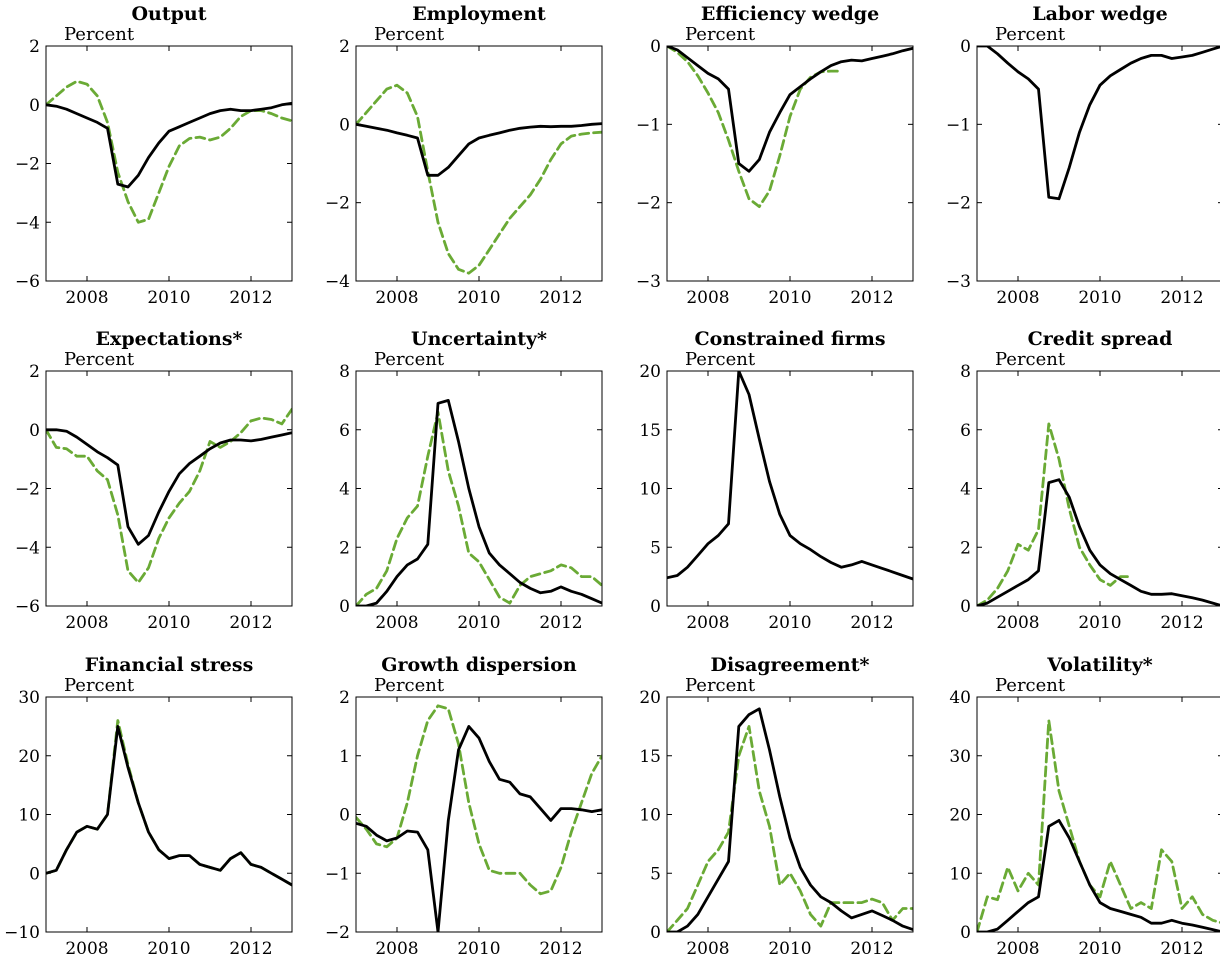 This screenshot has width=1220, height=961. Describe the element at coordinates (960, 698) in the screenshot. I see `y-tick-label: 40` at that location.